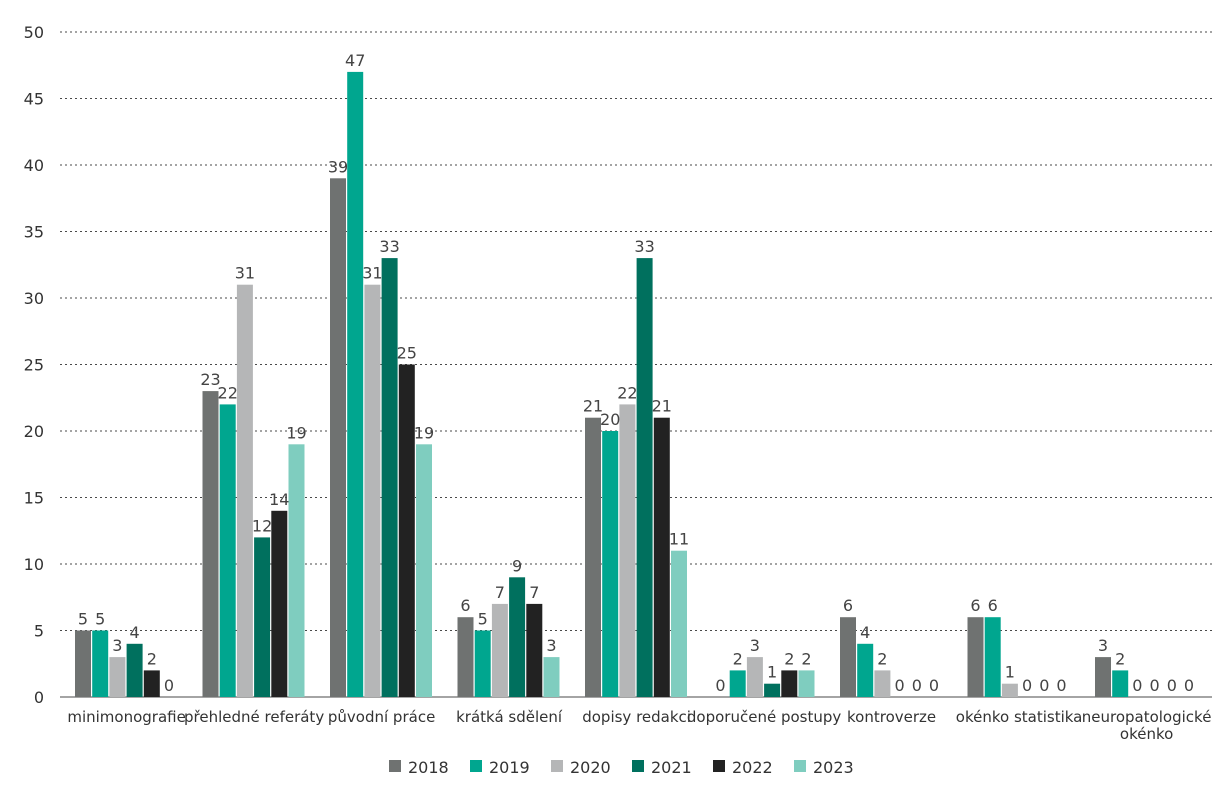 The height and width of the screenshot is (800, 1227). I want to click on legend: 2018 2019 2020 2021 2022 2023, so click(621, 767).